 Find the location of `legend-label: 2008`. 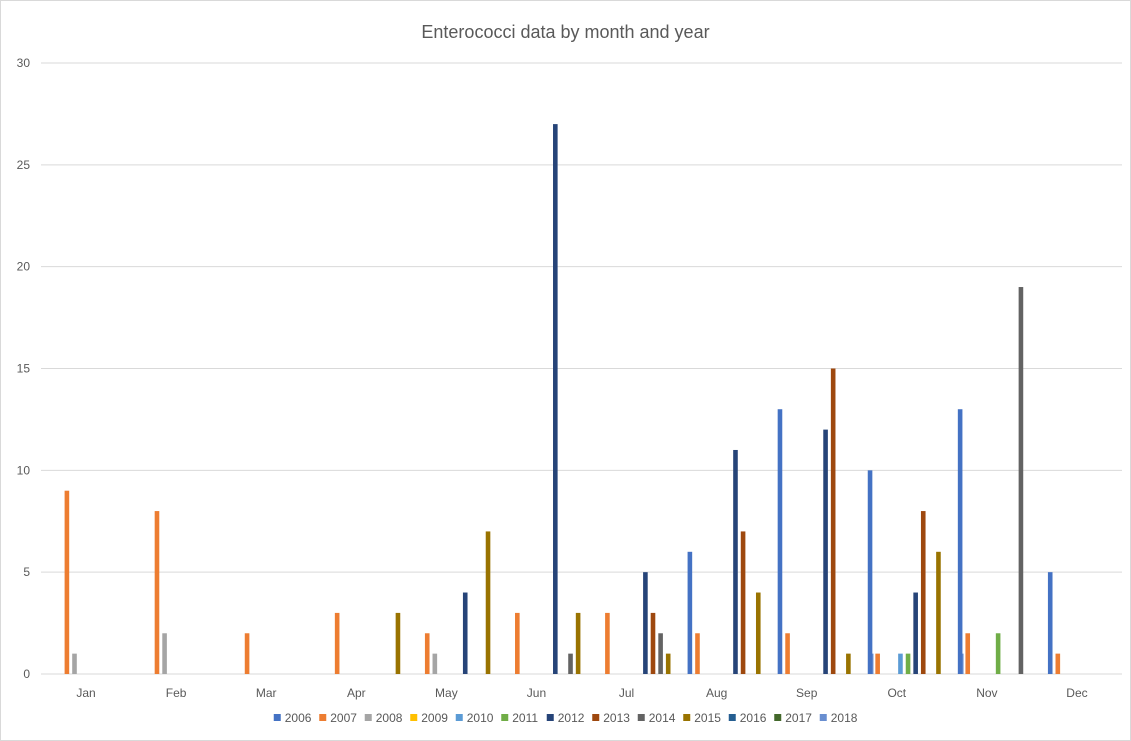

legend-label: 2008 is located at coordinates (389, 718).